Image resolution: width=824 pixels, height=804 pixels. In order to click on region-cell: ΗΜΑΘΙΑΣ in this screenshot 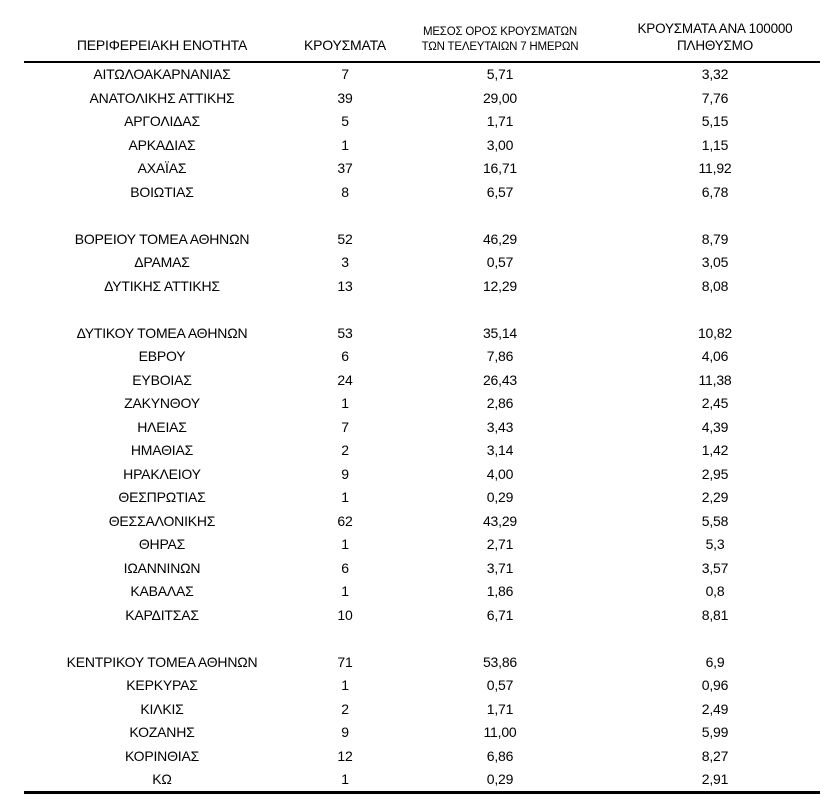, I will do `click(162, 450)`.